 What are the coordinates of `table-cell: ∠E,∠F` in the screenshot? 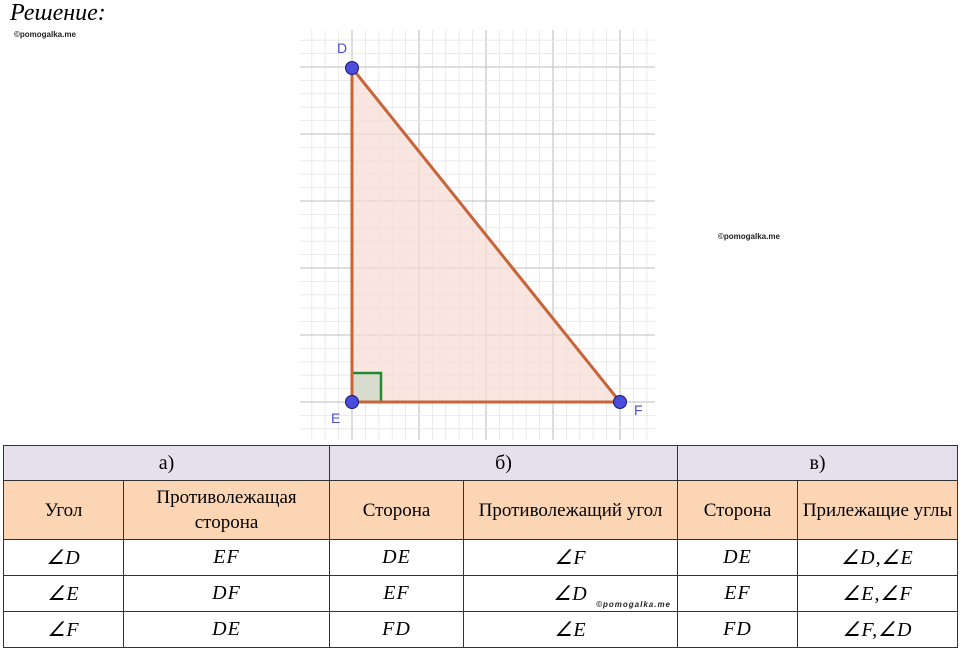 It's located at (878, 593).